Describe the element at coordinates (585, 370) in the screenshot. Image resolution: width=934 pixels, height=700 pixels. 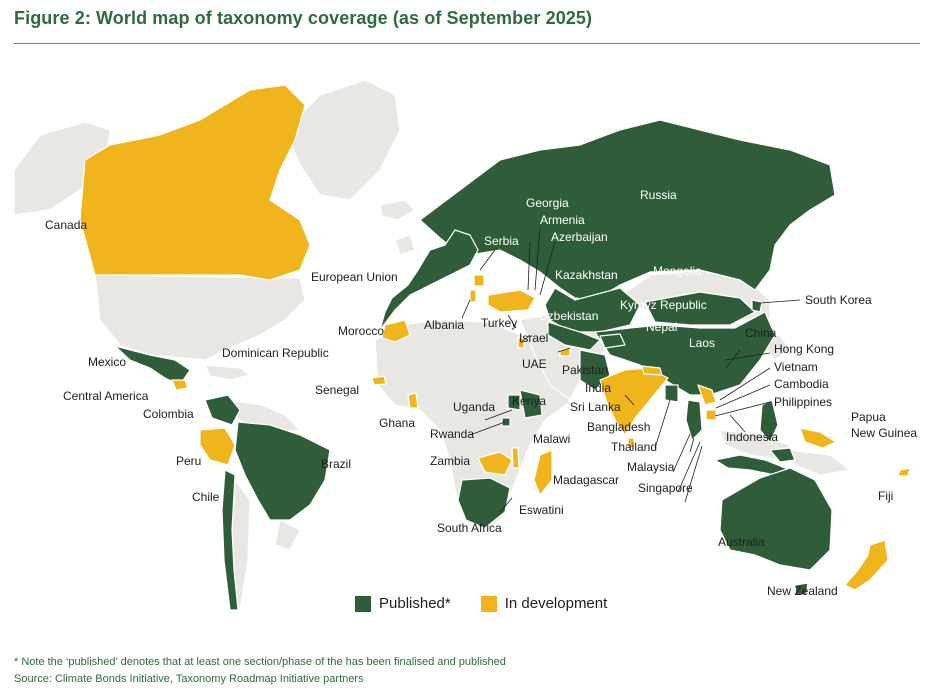
I see `label-pakistan: Pakistan` at that location.